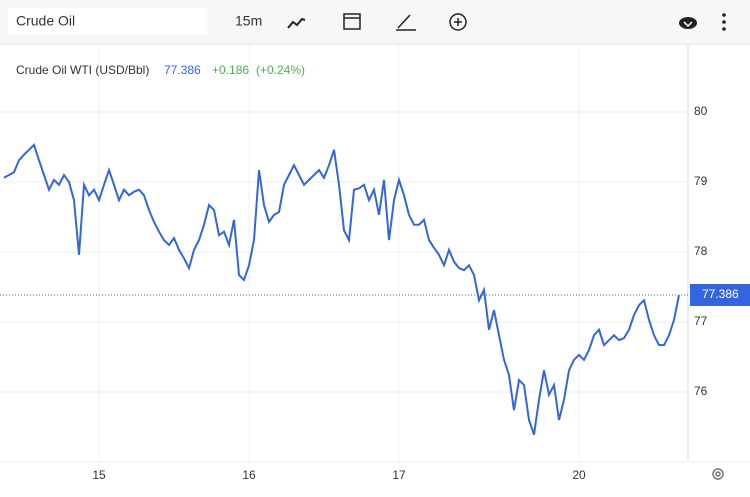  Describe the element at coordinates (182, 70) in the screenshot. I see `last-price: 77.386` at that location.